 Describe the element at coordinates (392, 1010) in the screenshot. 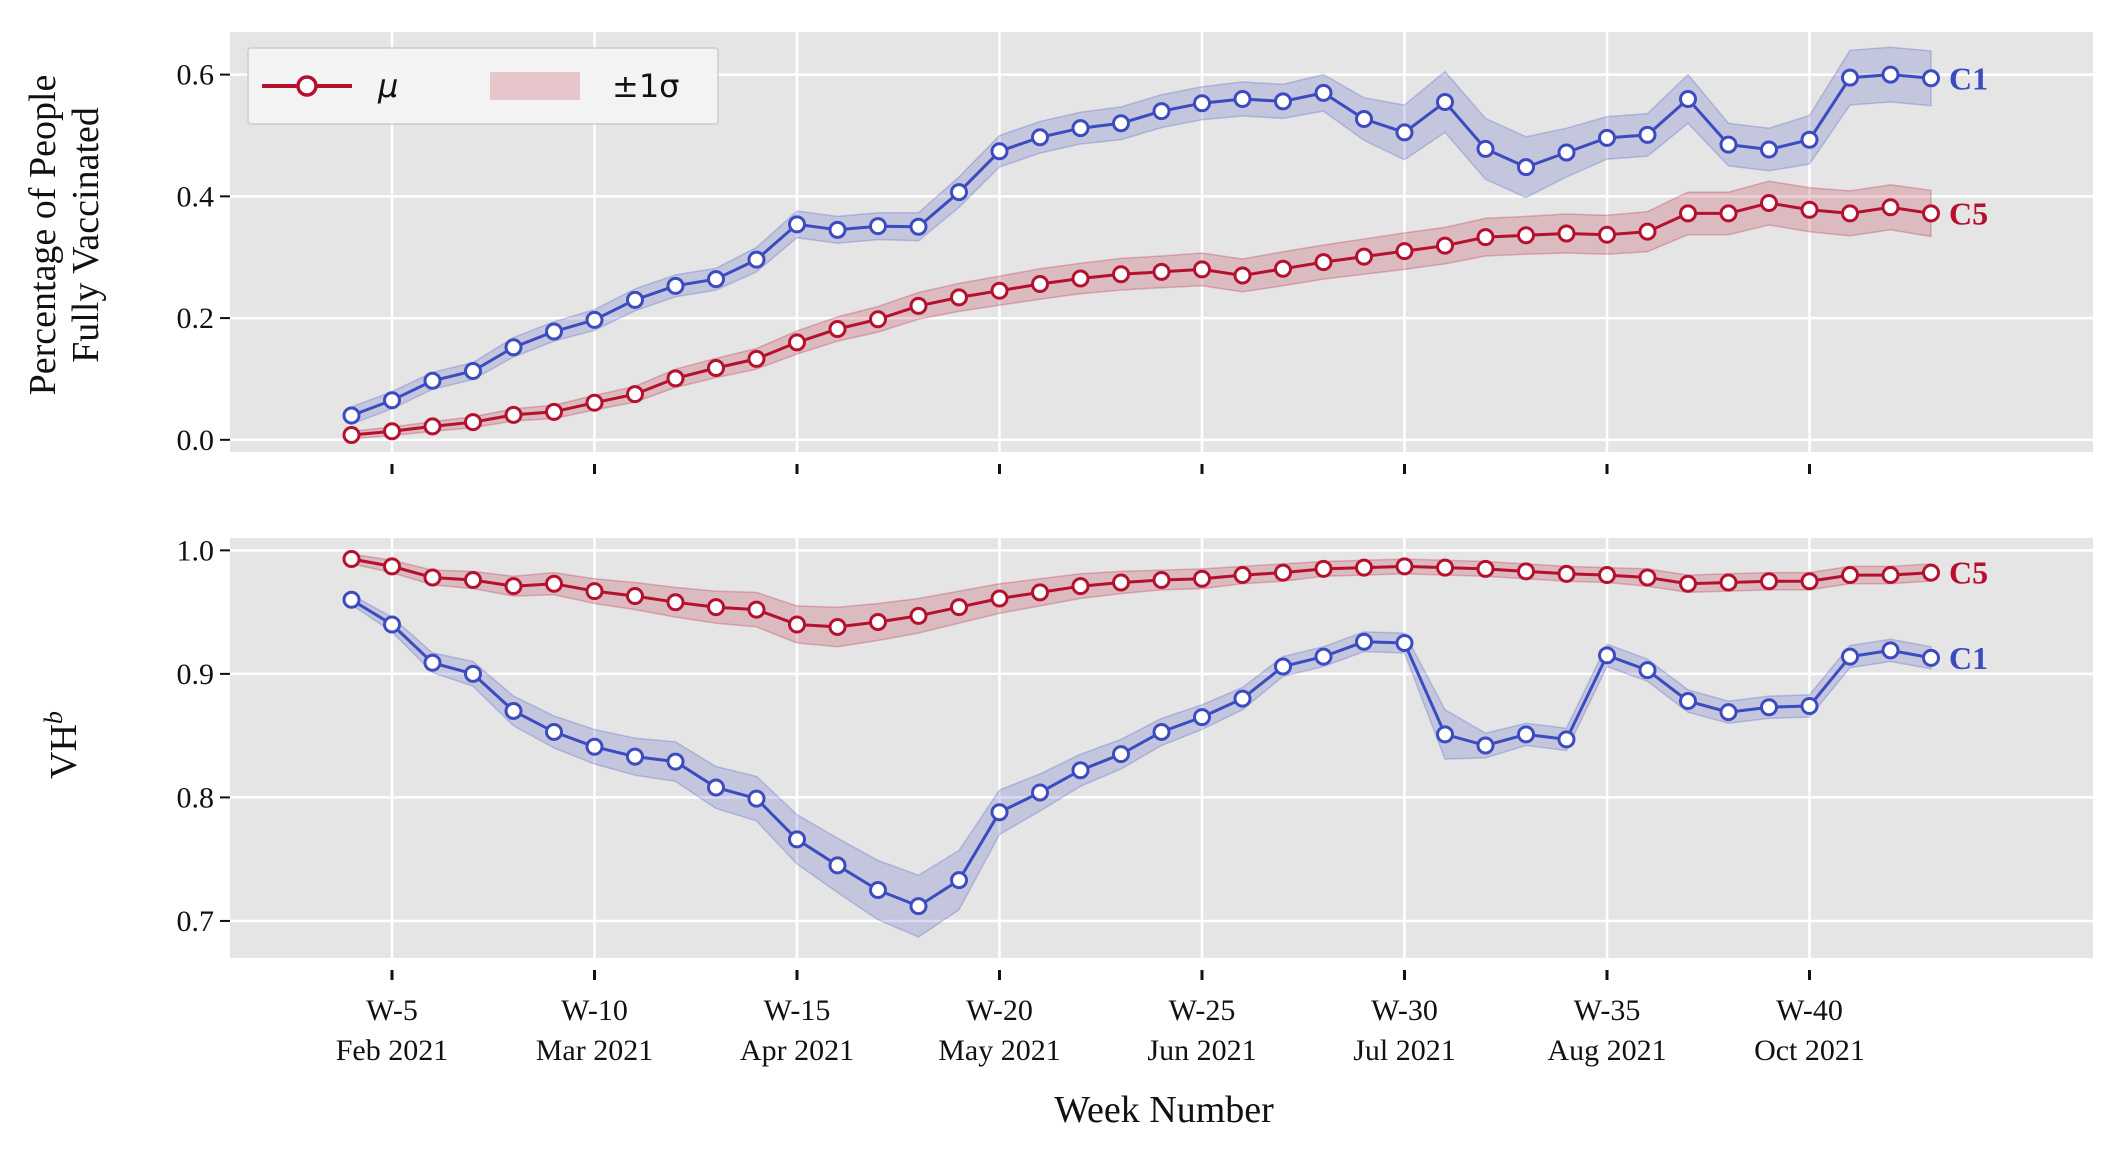

I see `x-tick-label: W-5` at that location.